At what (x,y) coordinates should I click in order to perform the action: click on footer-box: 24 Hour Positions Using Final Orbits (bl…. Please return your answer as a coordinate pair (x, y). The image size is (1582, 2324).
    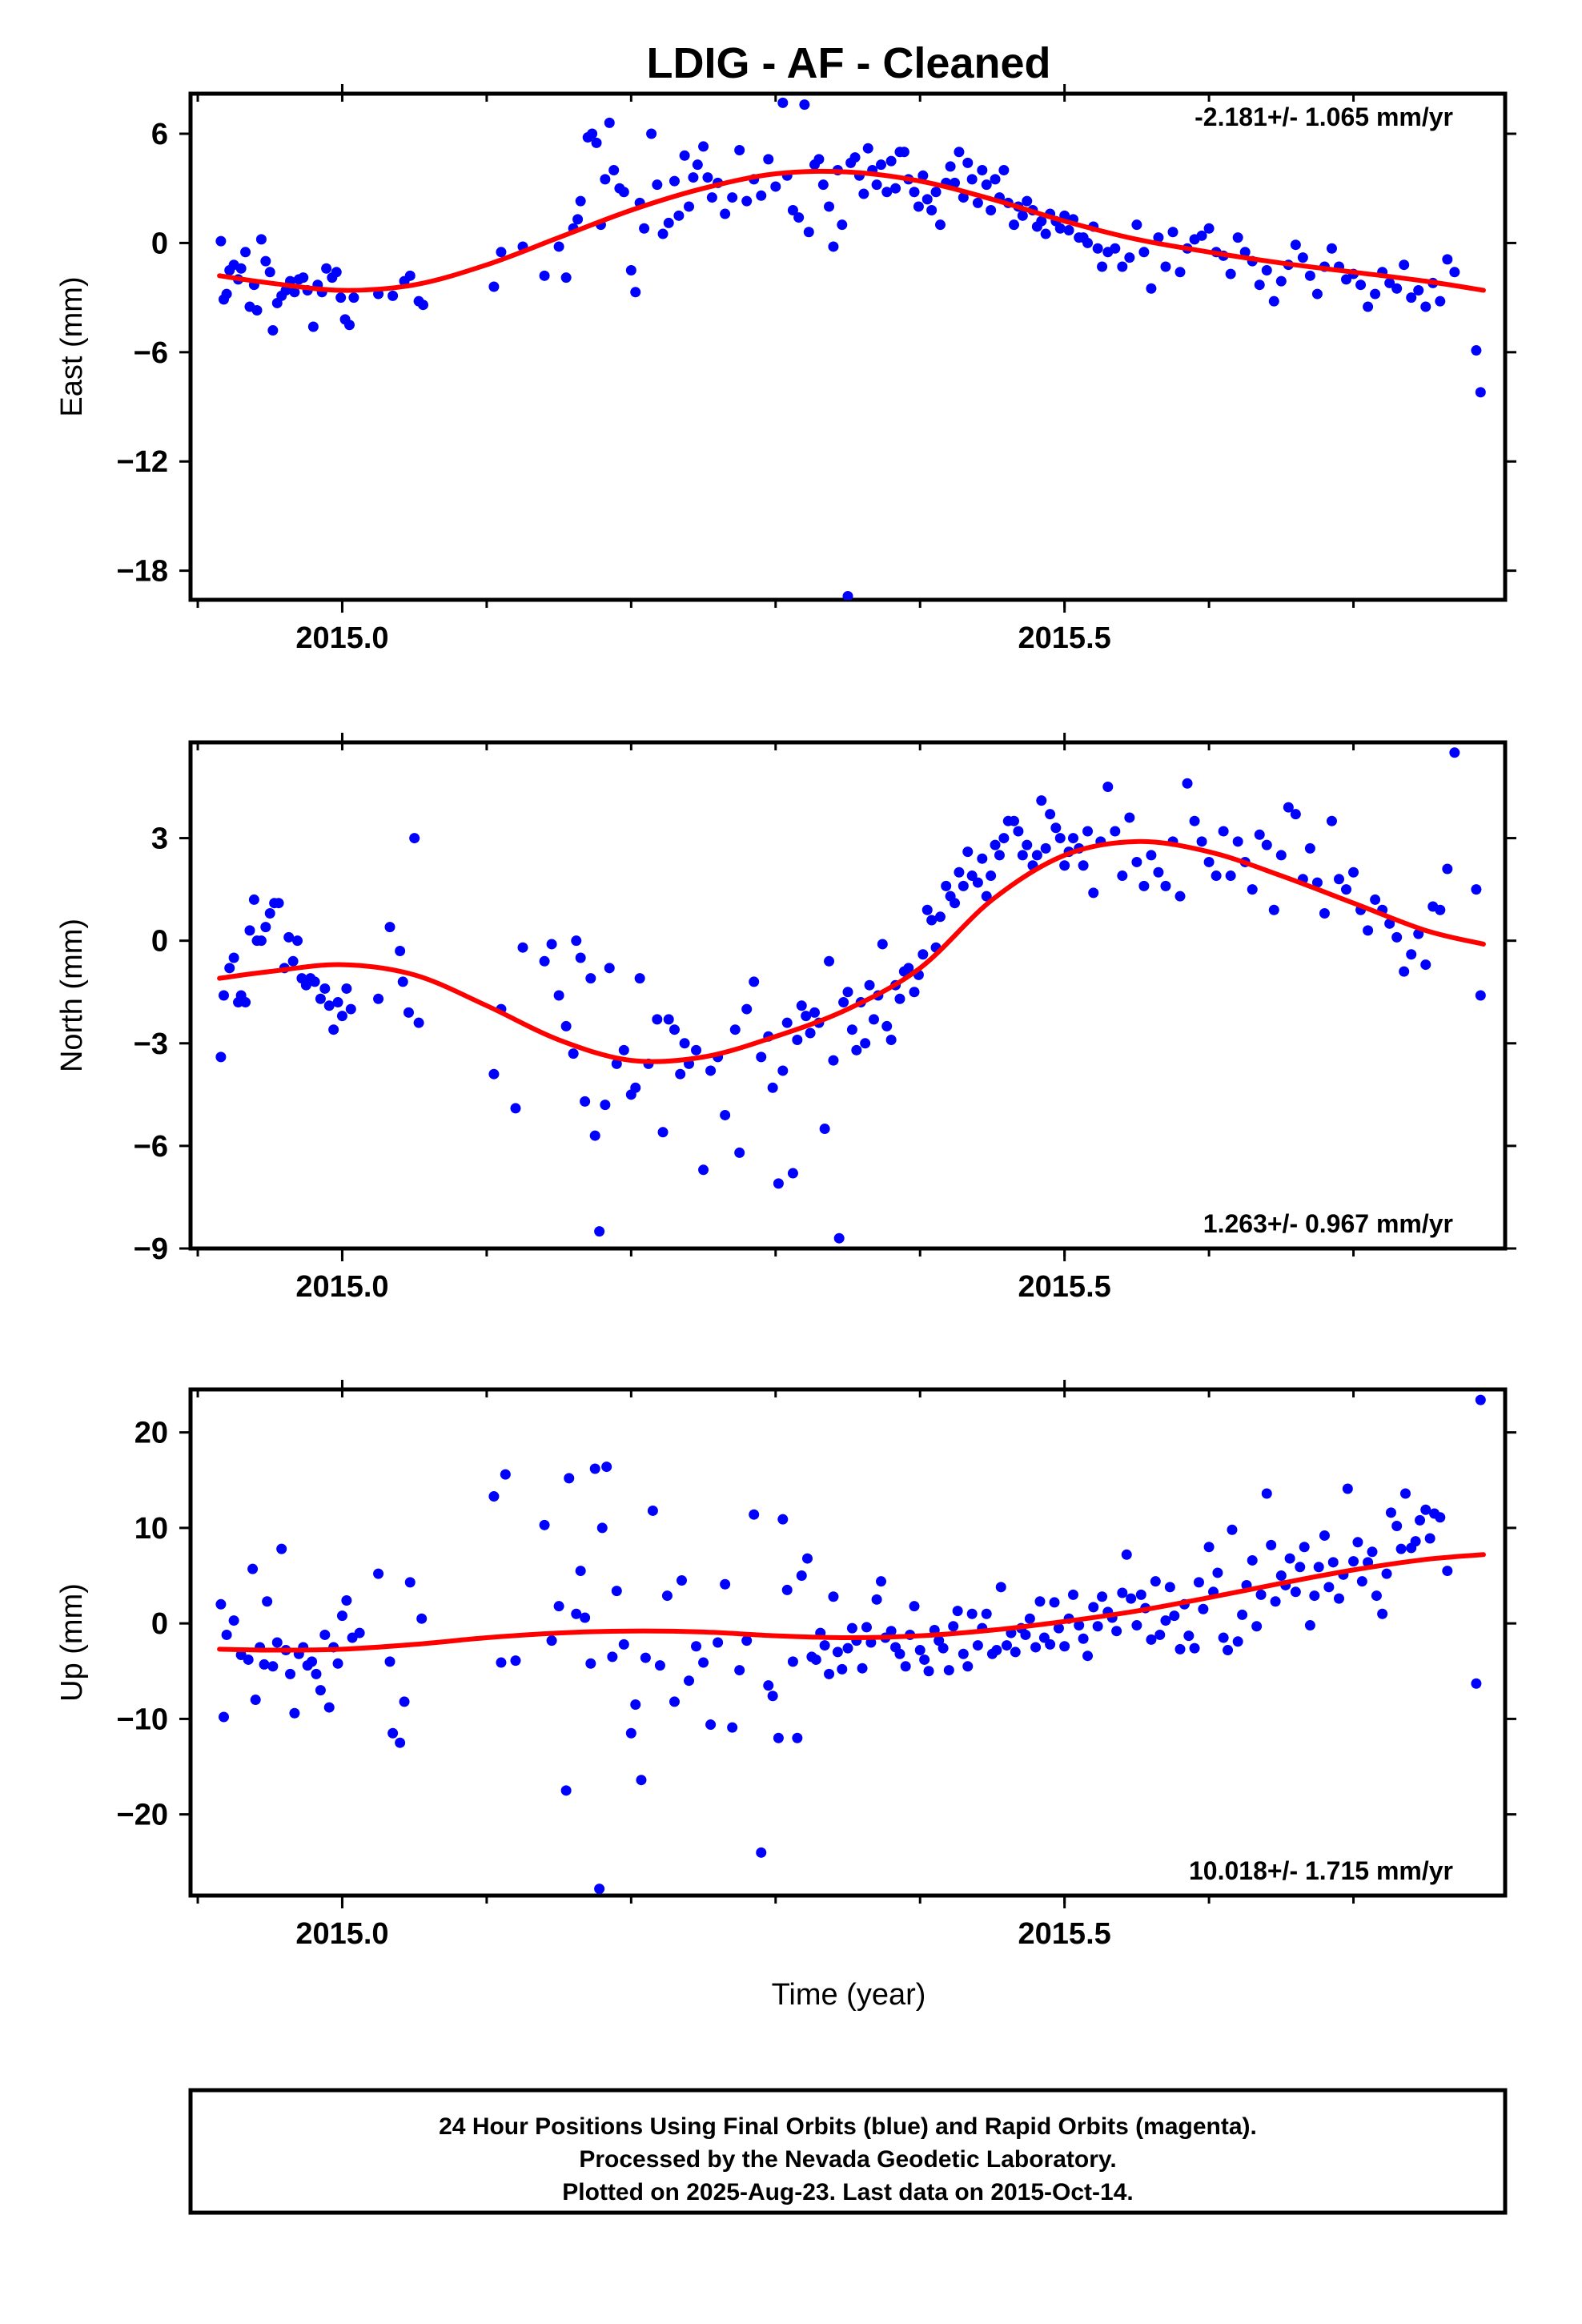
    Looking at the image, I should click on (848, 2151).